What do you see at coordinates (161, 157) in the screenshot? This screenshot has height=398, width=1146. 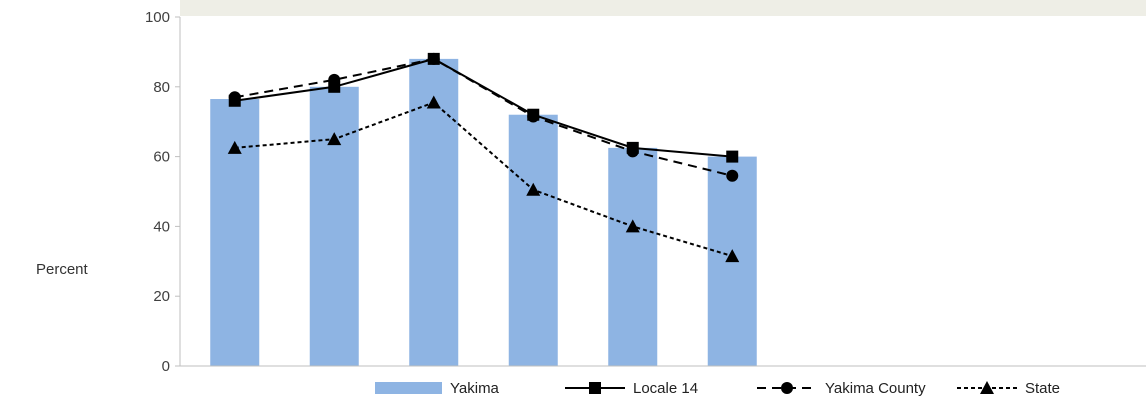 I see `y-tick-label: 60` at bounding box center [161, 157].